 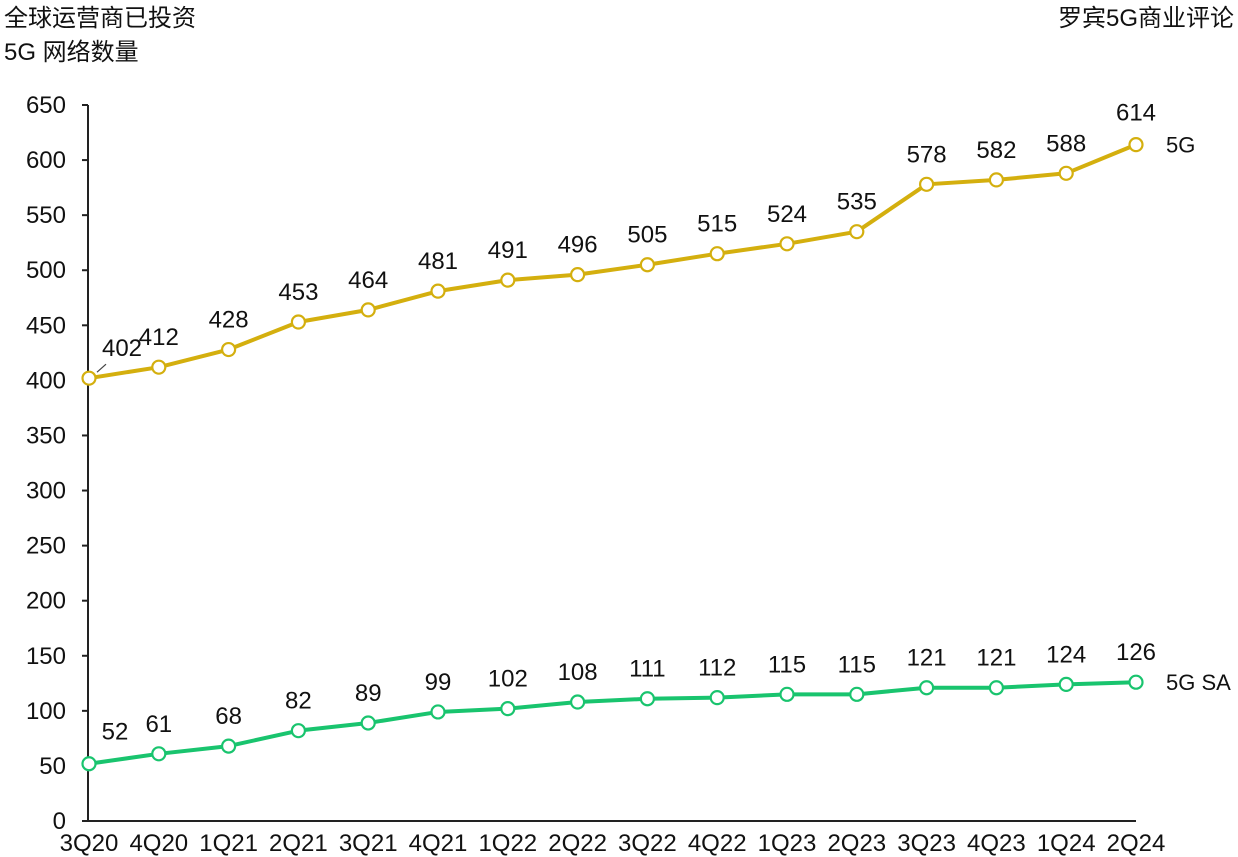 I want to click on data-label: 121, so click(x=927, y=658).